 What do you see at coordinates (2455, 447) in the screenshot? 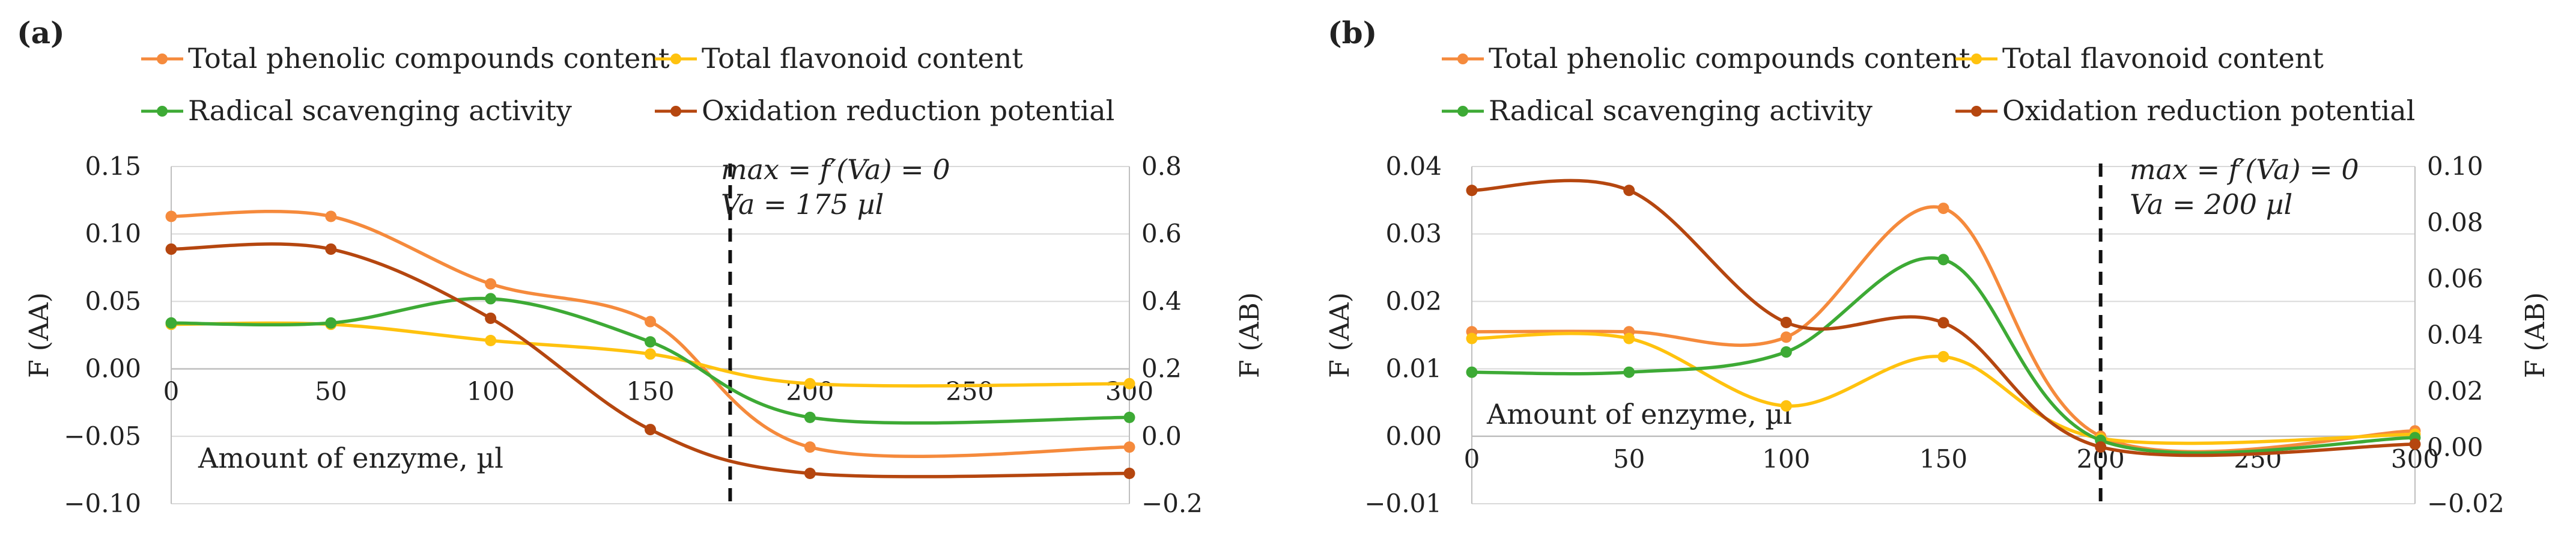
I see `y-right-tick-label: 0.00` at bounding box center [2455, 447].